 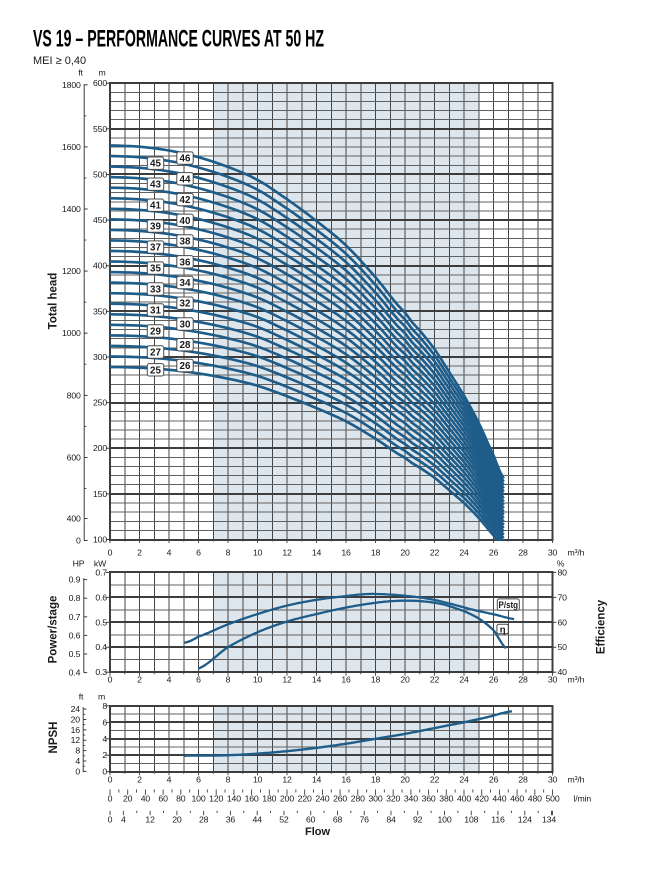 What do you see at coordinates (100, 403) in the screenshot?
I see `svg-text: 250` at bounding box center [100, 403].